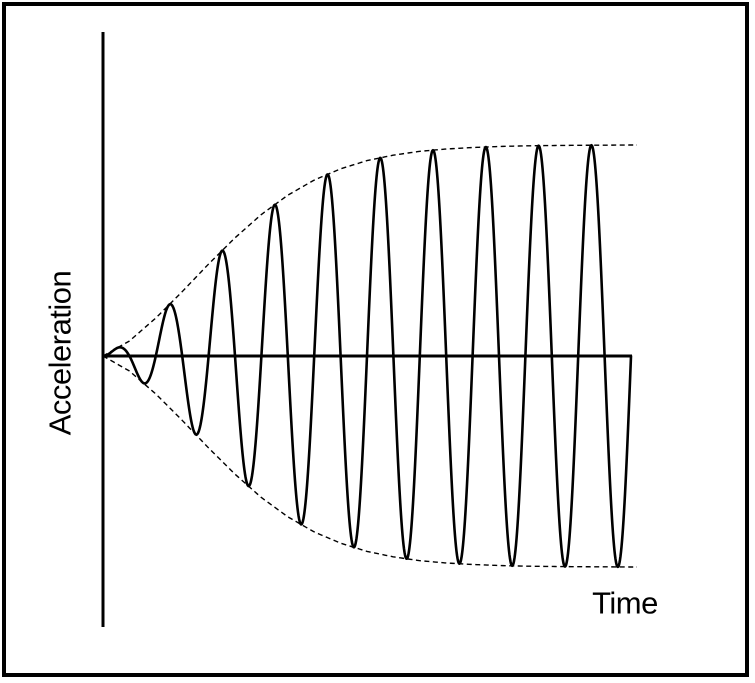  What do you see at coordinates (60, 353) in the screenshot?
I see `y-axis-label: Acceleration` at bounding box center [60, 353].